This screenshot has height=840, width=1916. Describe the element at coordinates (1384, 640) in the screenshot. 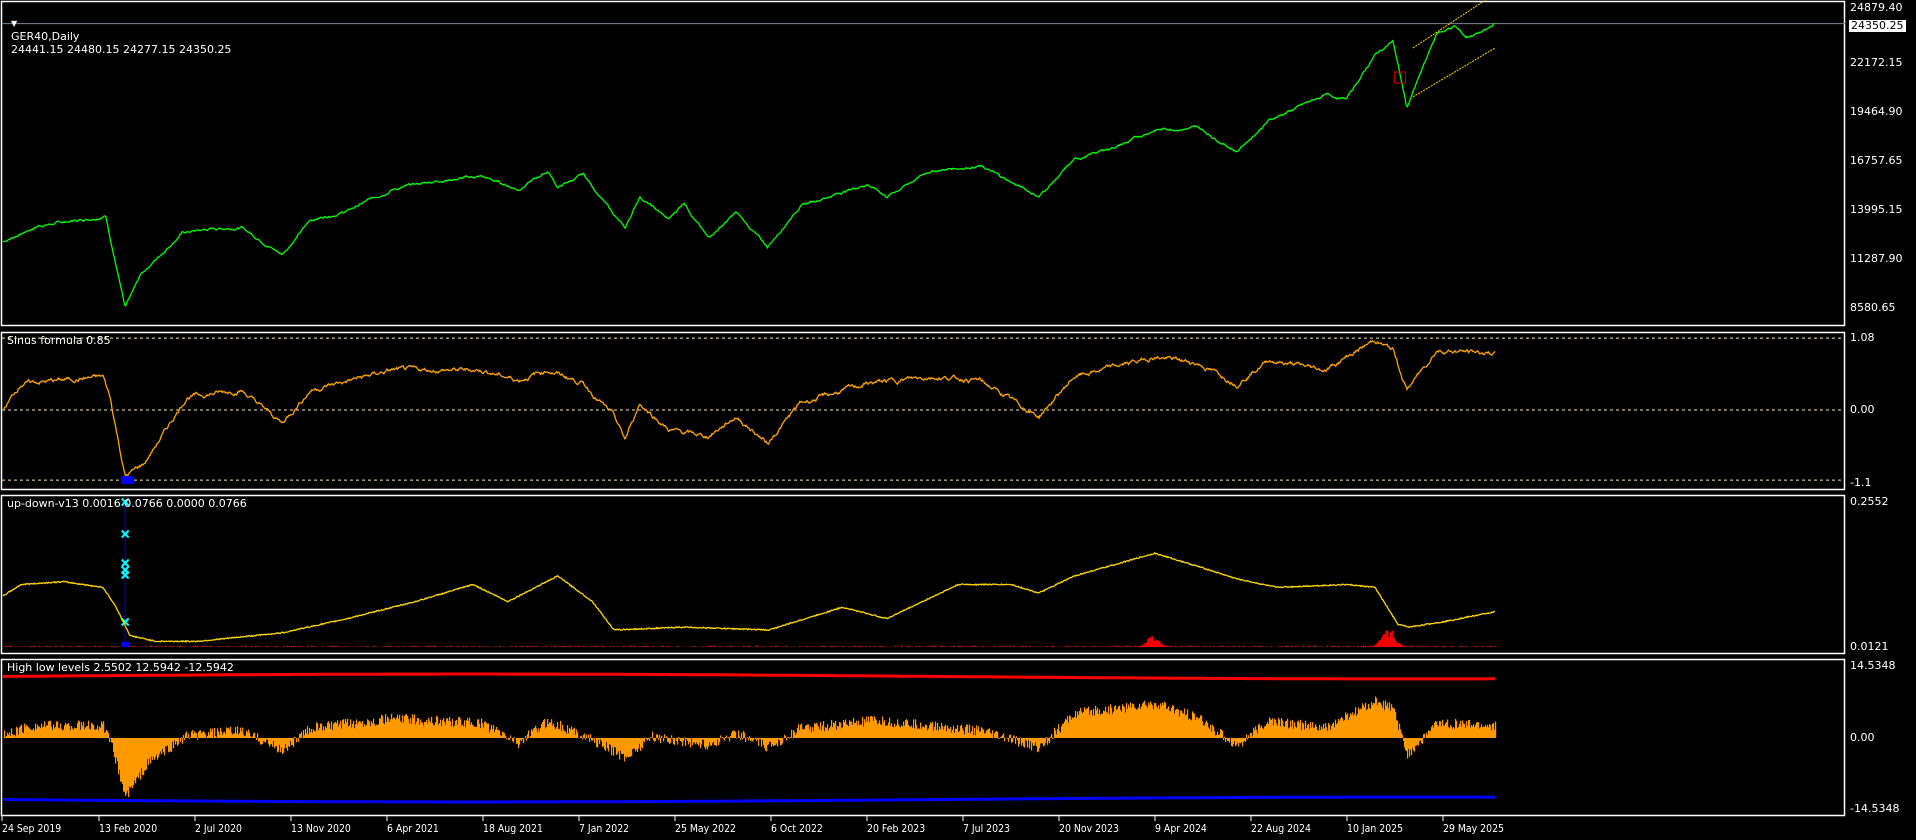

I see `updown-red-bar` at that location.